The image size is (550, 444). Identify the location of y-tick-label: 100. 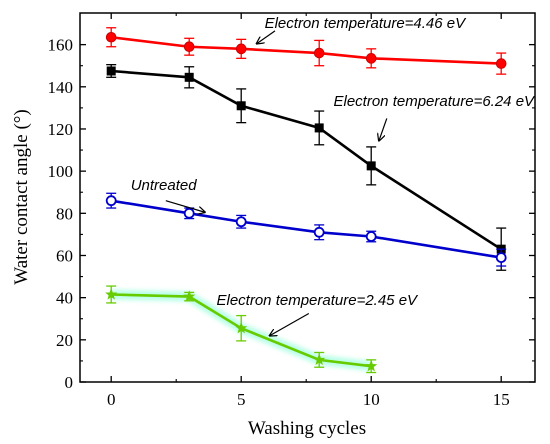
(61, 171).